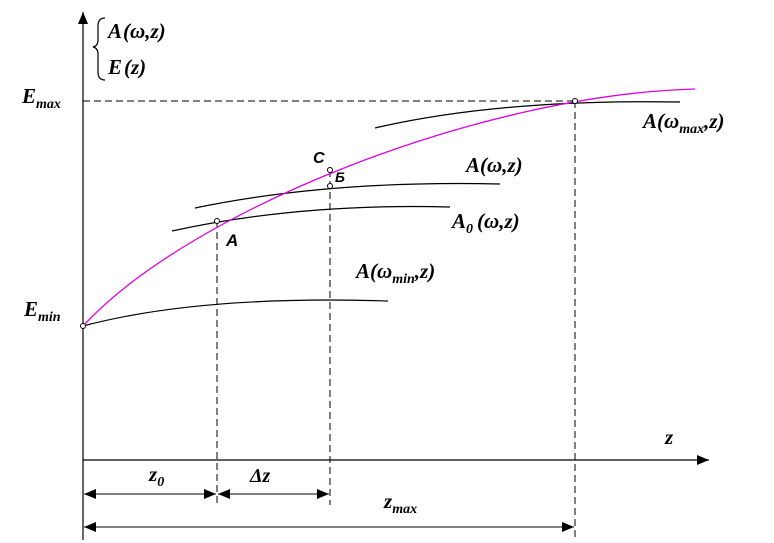 Image resolution: width=774 pixels, height=543 pixels. What do you see at coordinates (126, 67) in the screenshot?
I see `legend-e-label: E(z)` at bounding box center [126, 67].